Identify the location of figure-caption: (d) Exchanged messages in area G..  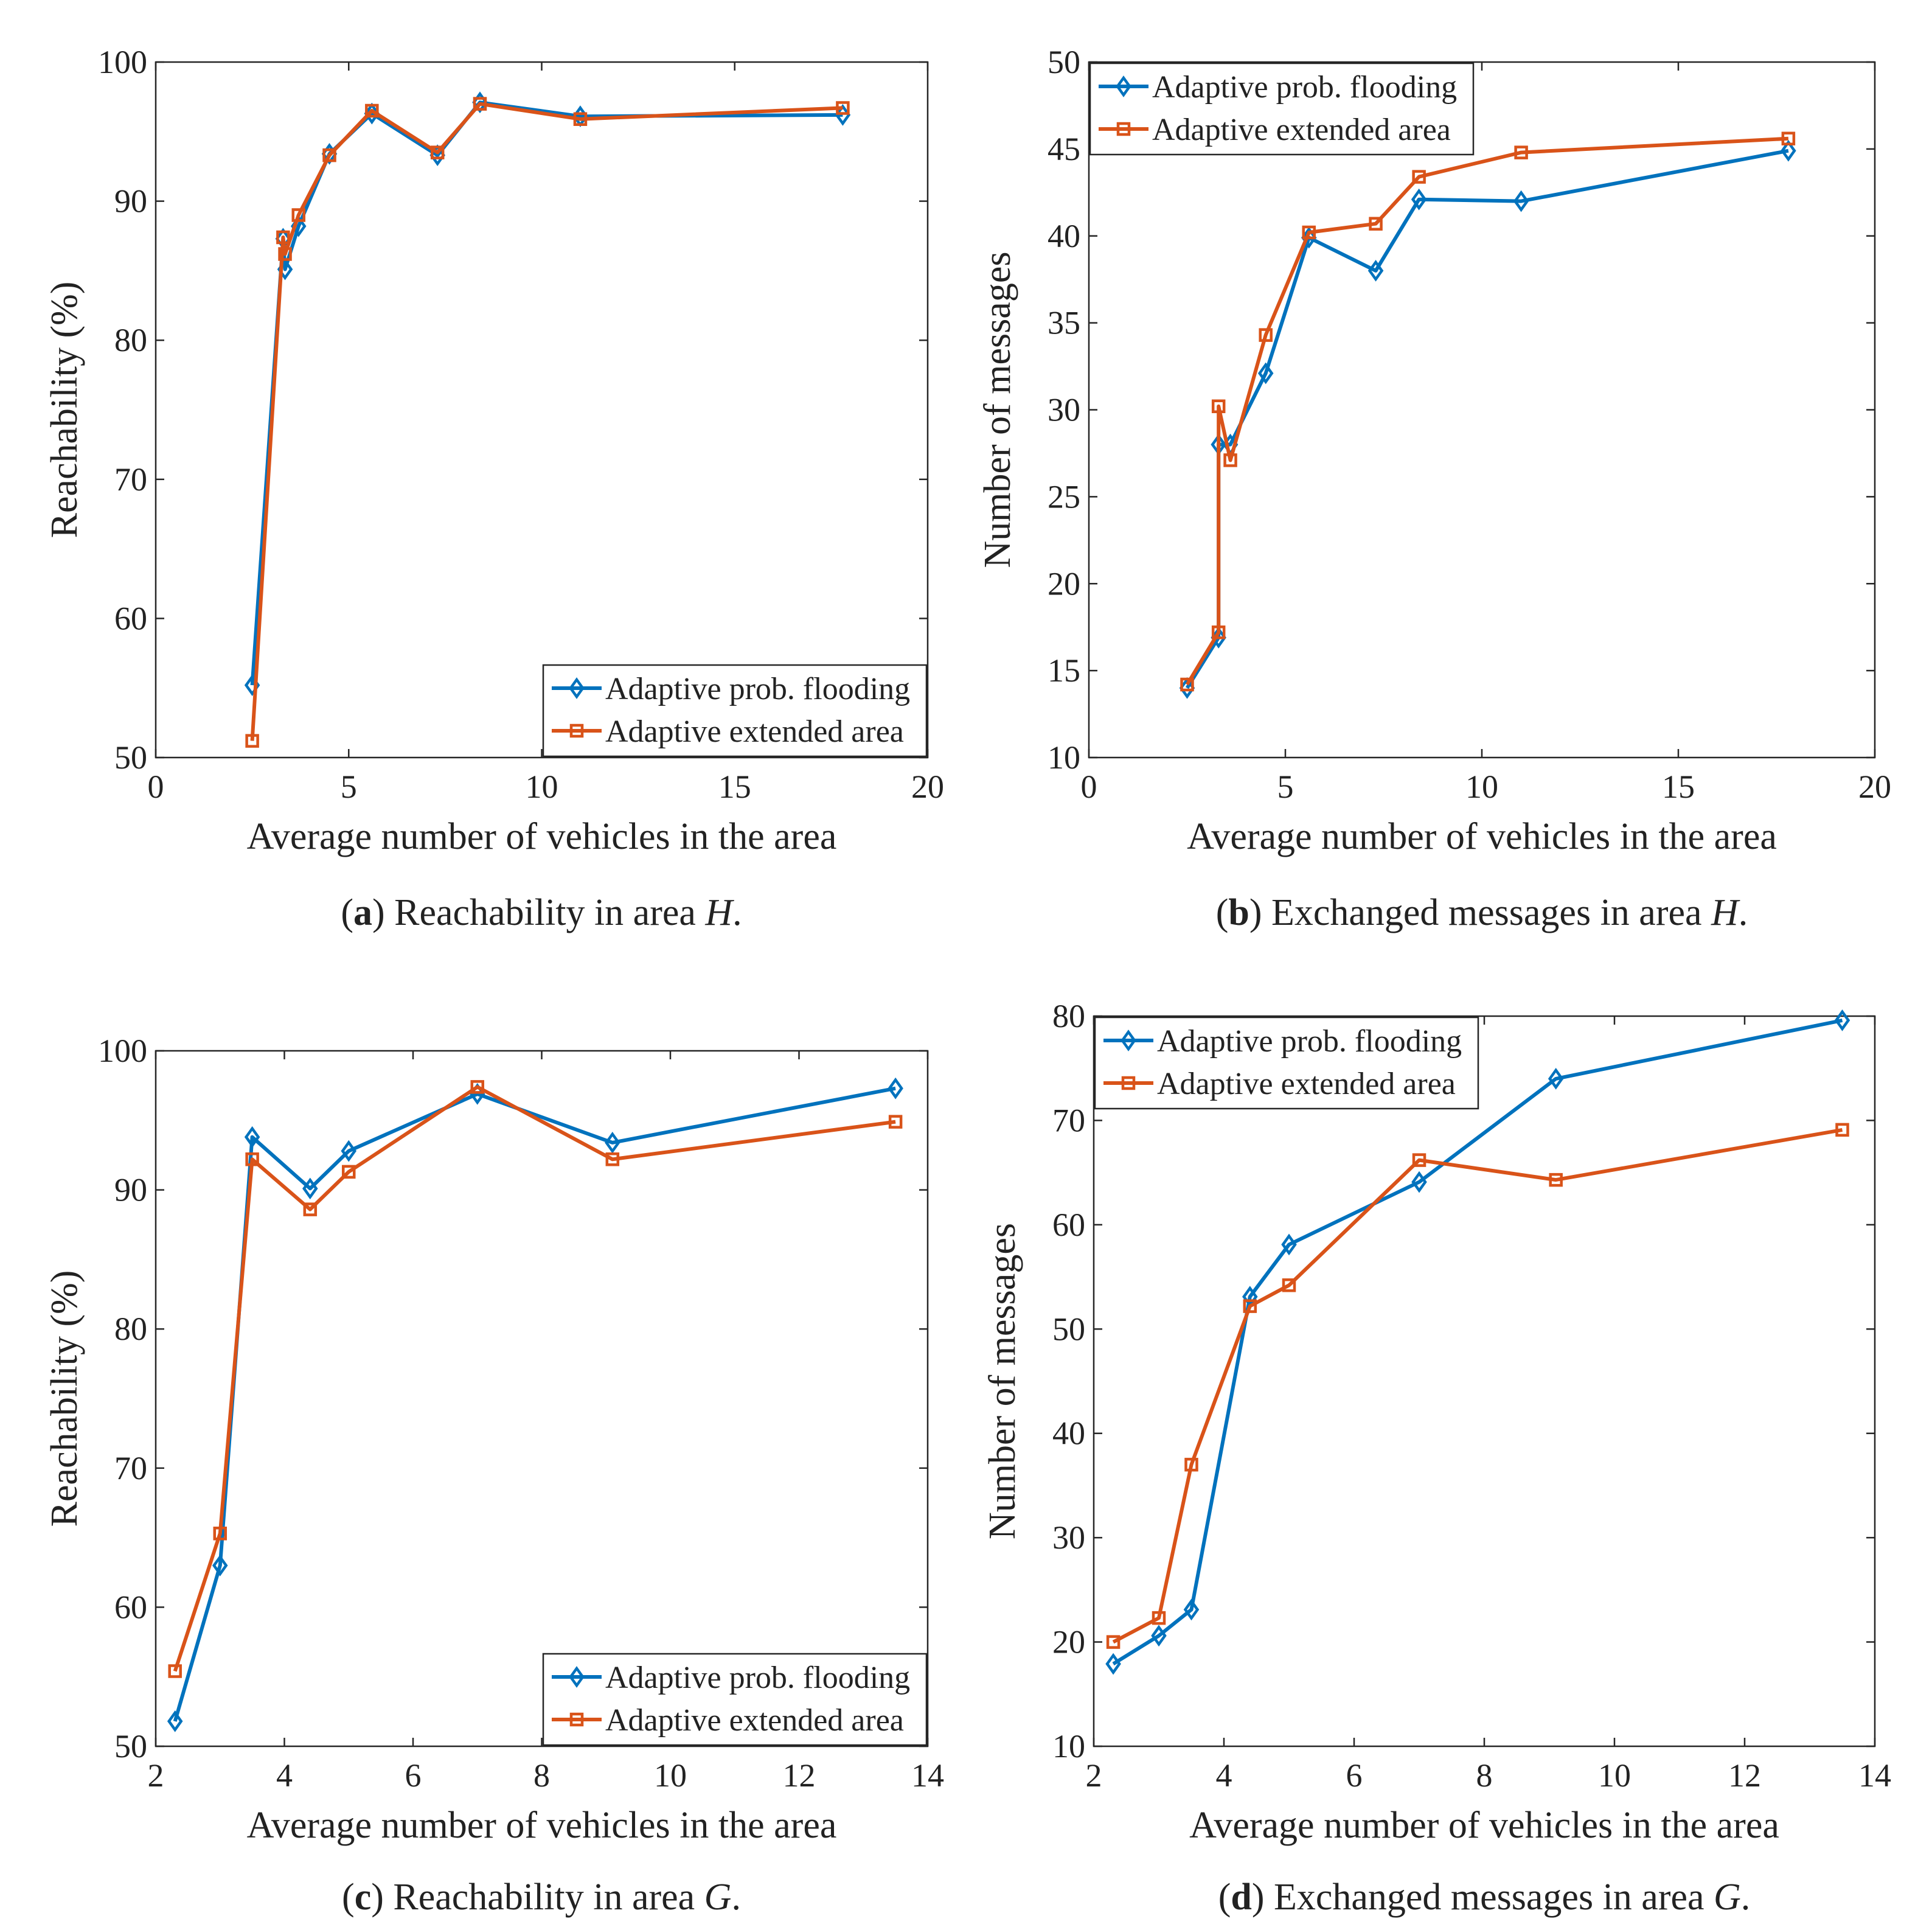
(1484, 1897).